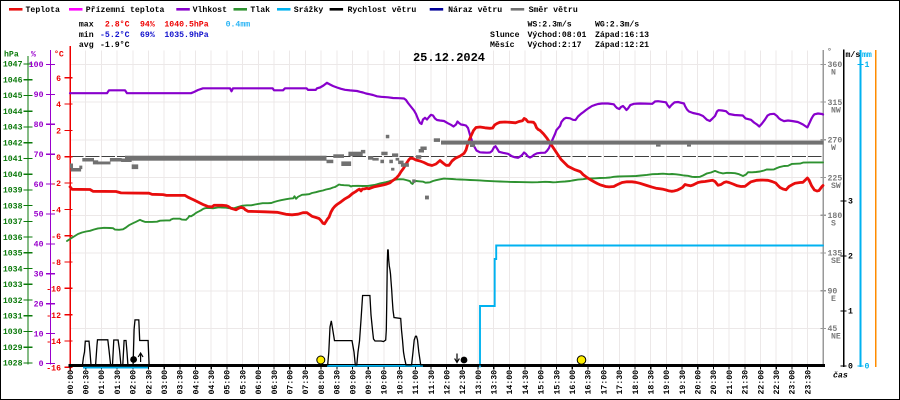 This screenshot has height=400, width=900. What do you see at coordinates (557, 35) in the screenshot?
I see `svg-text: Východ:08:01` at bounding box center [557, 35].